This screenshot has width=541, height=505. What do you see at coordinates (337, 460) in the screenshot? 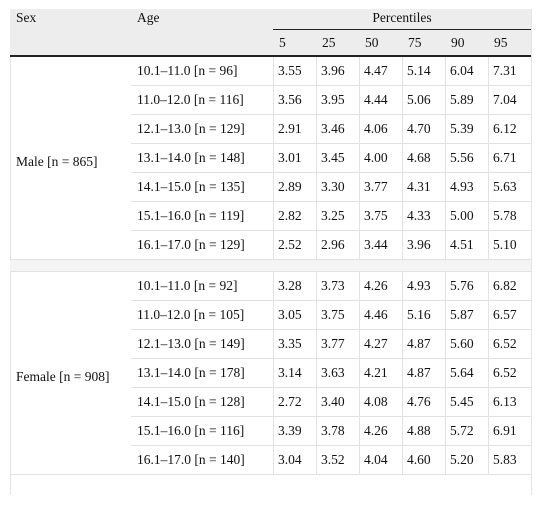
I see `value-cell: 3.52` at bounding box center [337, 460].